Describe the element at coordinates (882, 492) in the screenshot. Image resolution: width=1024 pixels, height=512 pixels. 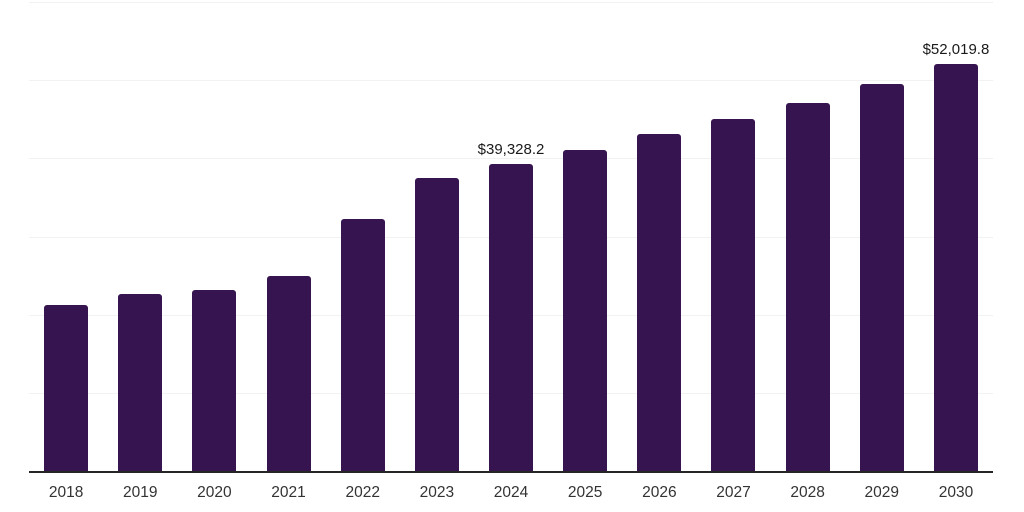
I see `x-tick-label-2029: 2029` at that location.